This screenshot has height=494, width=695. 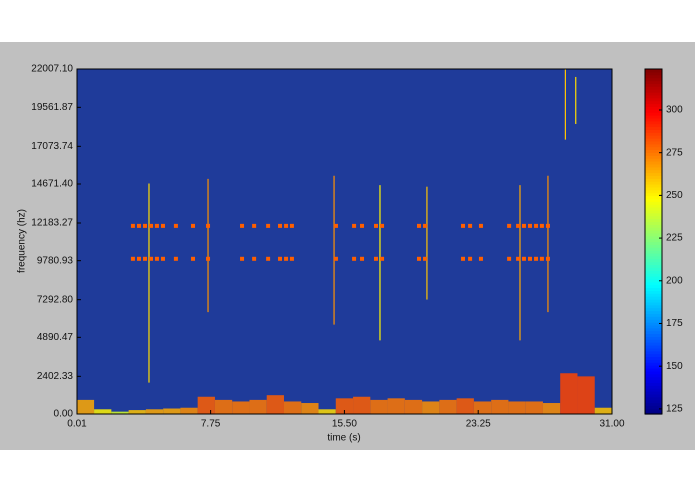 I want to click on x-tick-label: 15.50, so click(x=344, y=424).